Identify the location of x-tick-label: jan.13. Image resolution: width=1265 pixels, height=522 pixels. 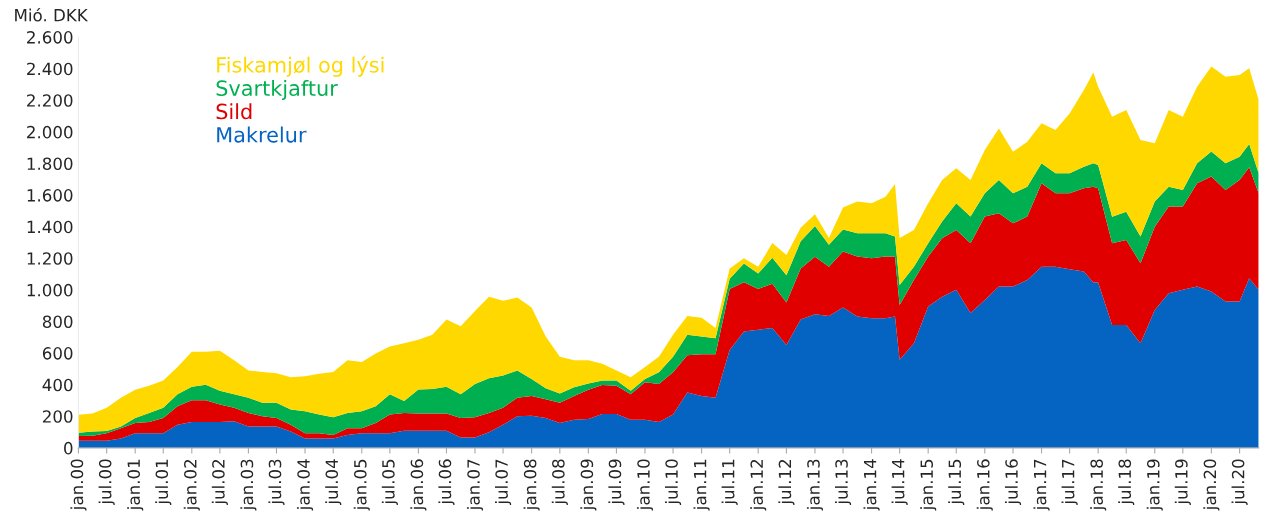
(815, 485).